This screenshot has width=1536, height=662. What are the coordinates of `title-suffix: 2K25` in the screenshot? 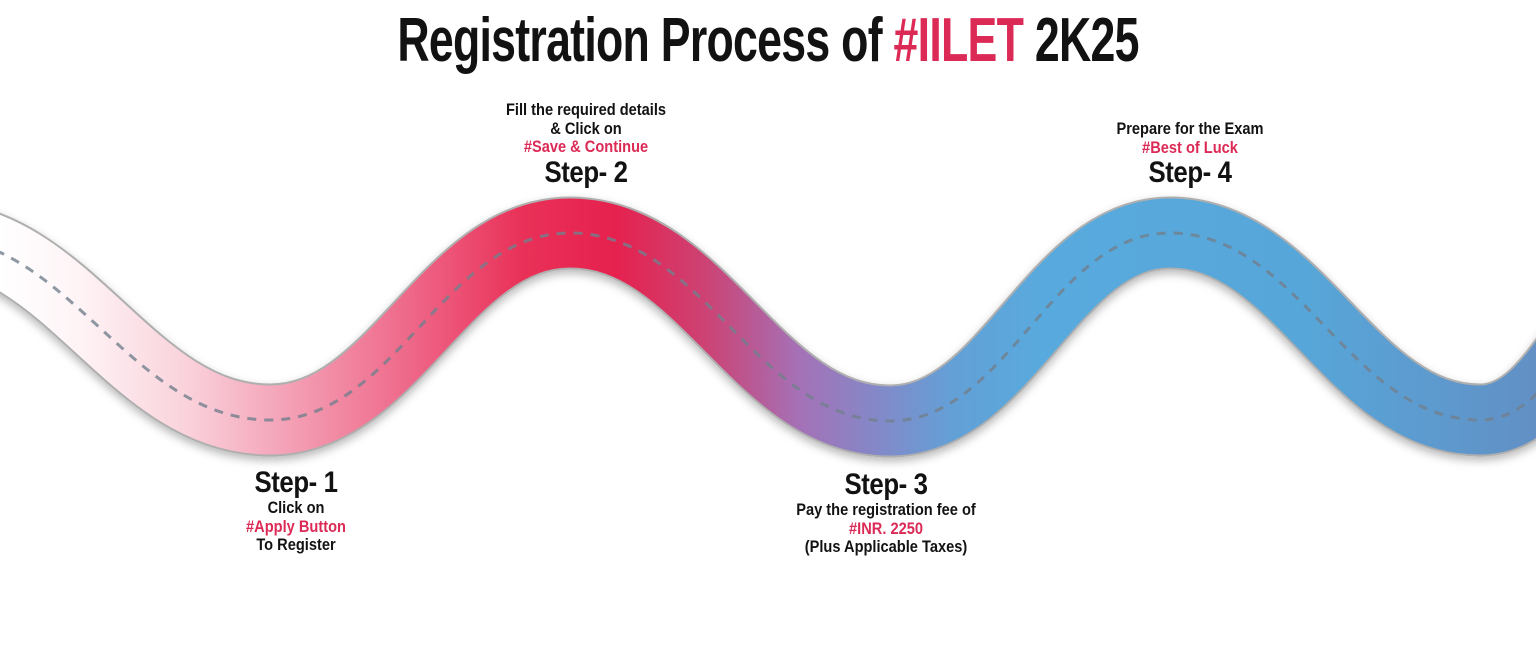 It's located at (1081, 40).